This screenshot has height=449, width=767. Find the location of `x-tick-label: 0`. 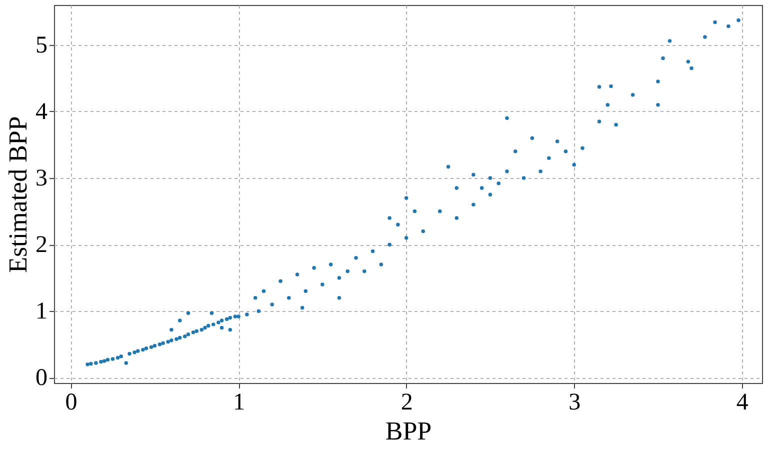

x-tick-label: 0 is located at coordinates (71, 403).